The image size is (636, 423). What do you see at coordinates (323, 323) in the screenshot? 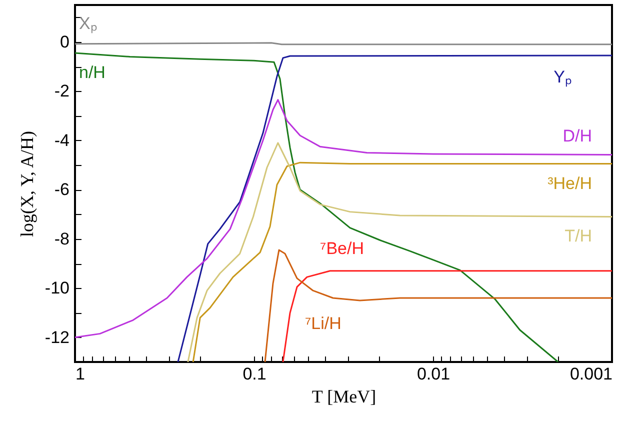
I see `series-label: ⁷Li/H` at bounding box center [323, 323].